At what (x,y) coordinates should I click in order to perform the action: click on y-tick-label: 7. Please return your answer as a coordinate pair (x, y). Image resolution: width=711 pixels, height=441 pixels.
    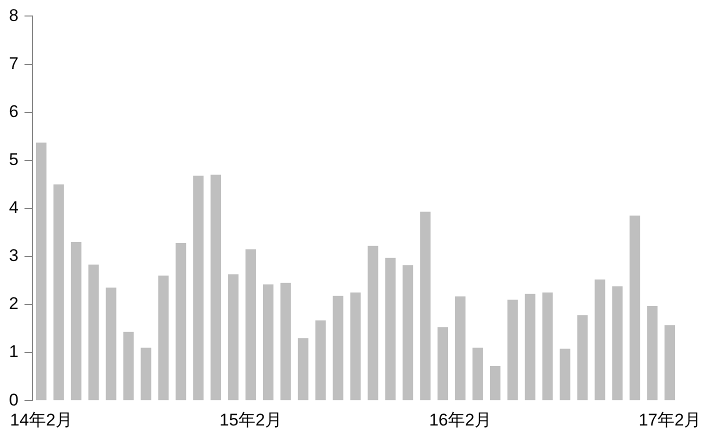
    Looking at the image, I should click on (13, 63).